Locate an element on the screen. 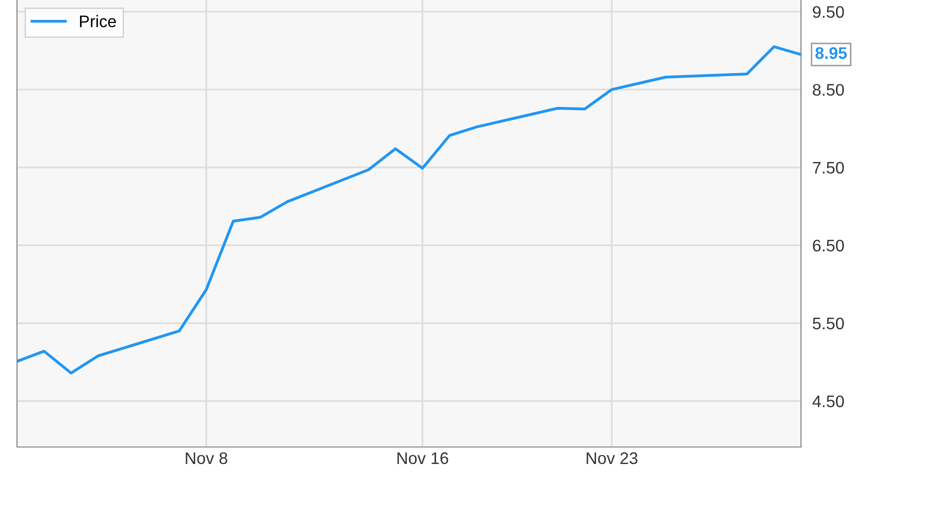  legend-label: Price is located at coordinates (98, 21).